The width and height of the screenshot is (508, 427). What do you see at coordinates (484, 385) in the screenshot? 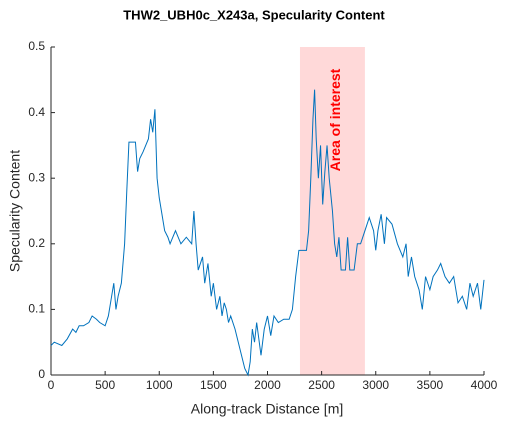
I see `x-tick-label: 4000` at bounding box center [484, 385].